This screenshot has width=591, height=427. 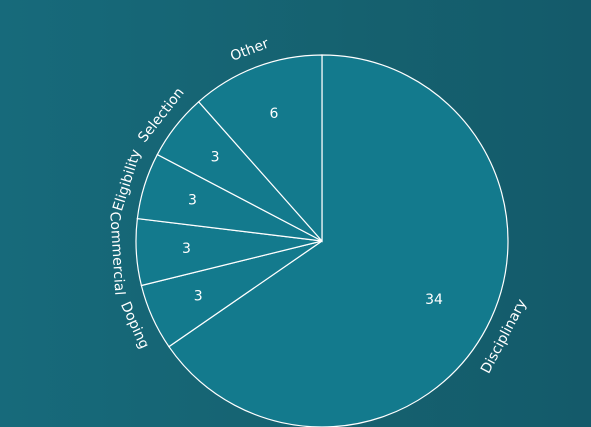 What do you see at coordinates (198, 297) in the screenshot?
I see `value-label-doping: 3` at bounding box center [198, 297].